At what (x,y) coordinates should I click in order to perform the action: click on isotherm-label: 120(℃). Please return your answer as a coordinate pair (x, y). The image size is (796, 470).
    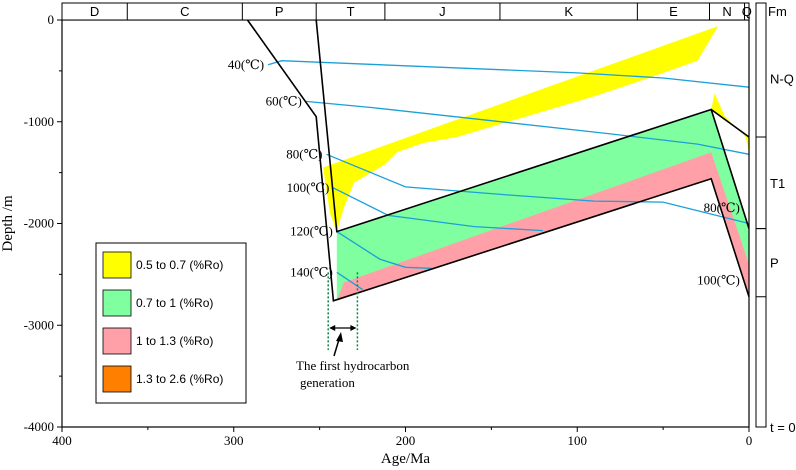
    Looking at the image, I should click on (311, 231).